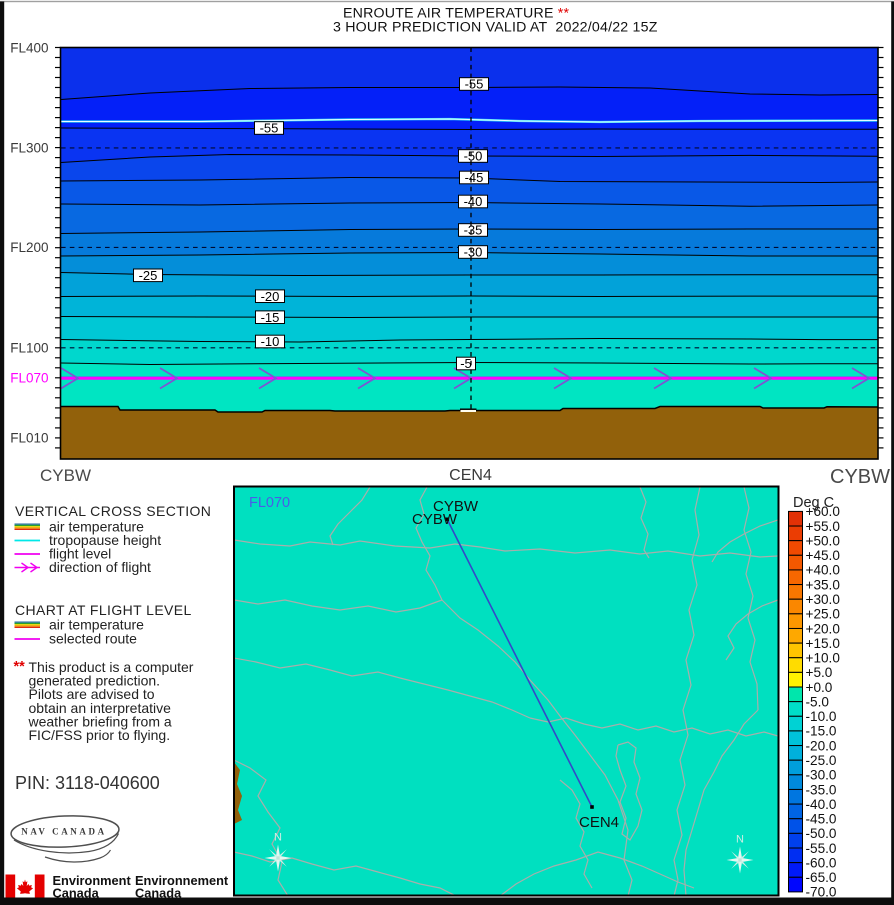 The width and height of the screenshot is (894, 905). Describe the element at coordinates (29, 247) in the screenshot. I see `svg-text: FL200` at that location.